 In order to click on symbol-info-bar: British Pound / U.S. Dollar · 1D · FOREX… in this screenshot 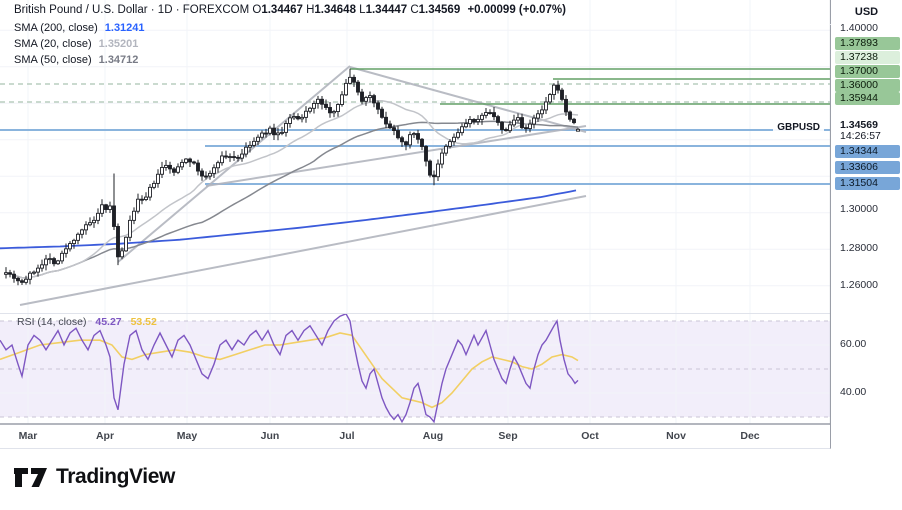, I will do `click(290, 10)`.